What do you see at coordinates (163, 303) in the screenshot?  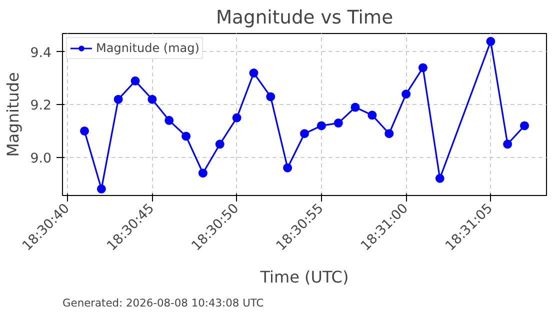 I see `text: Generated: 2026-08-08 10:43:08 UTC` at bounding box center [163, 303].